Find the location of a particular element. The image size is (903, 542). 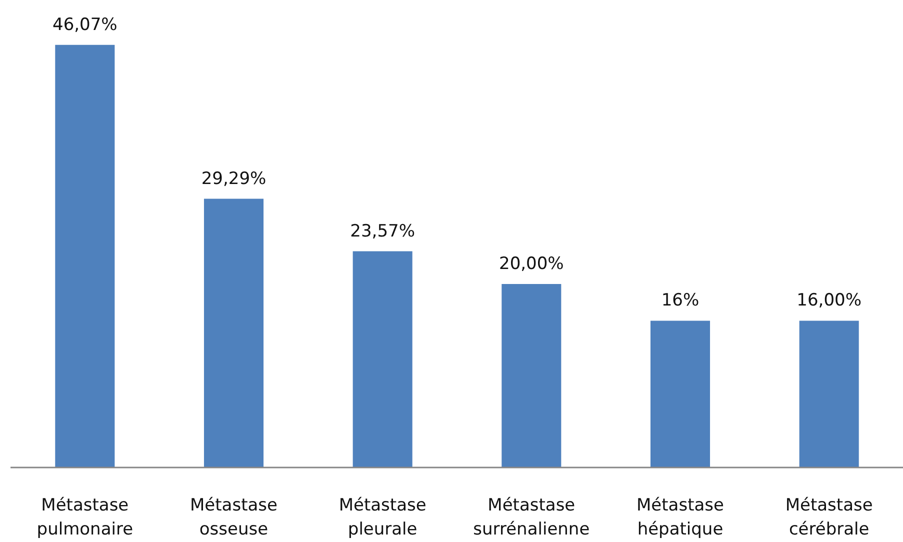

data-label: 20,00% is located at coordinates (531, 264).